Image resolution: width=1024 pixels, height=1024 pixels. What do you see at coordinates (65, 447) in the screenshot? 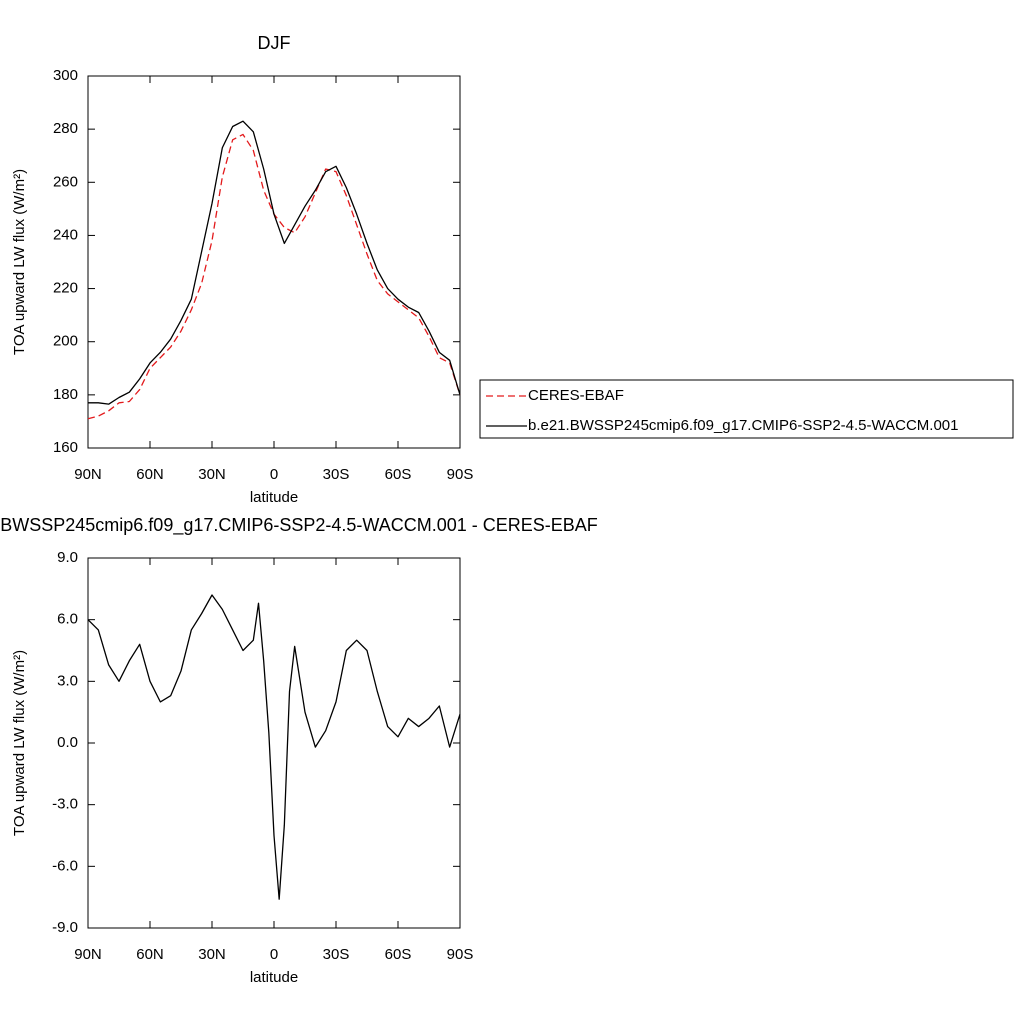
I see `y-tick-label: 160` at bounding box center [65, 447].